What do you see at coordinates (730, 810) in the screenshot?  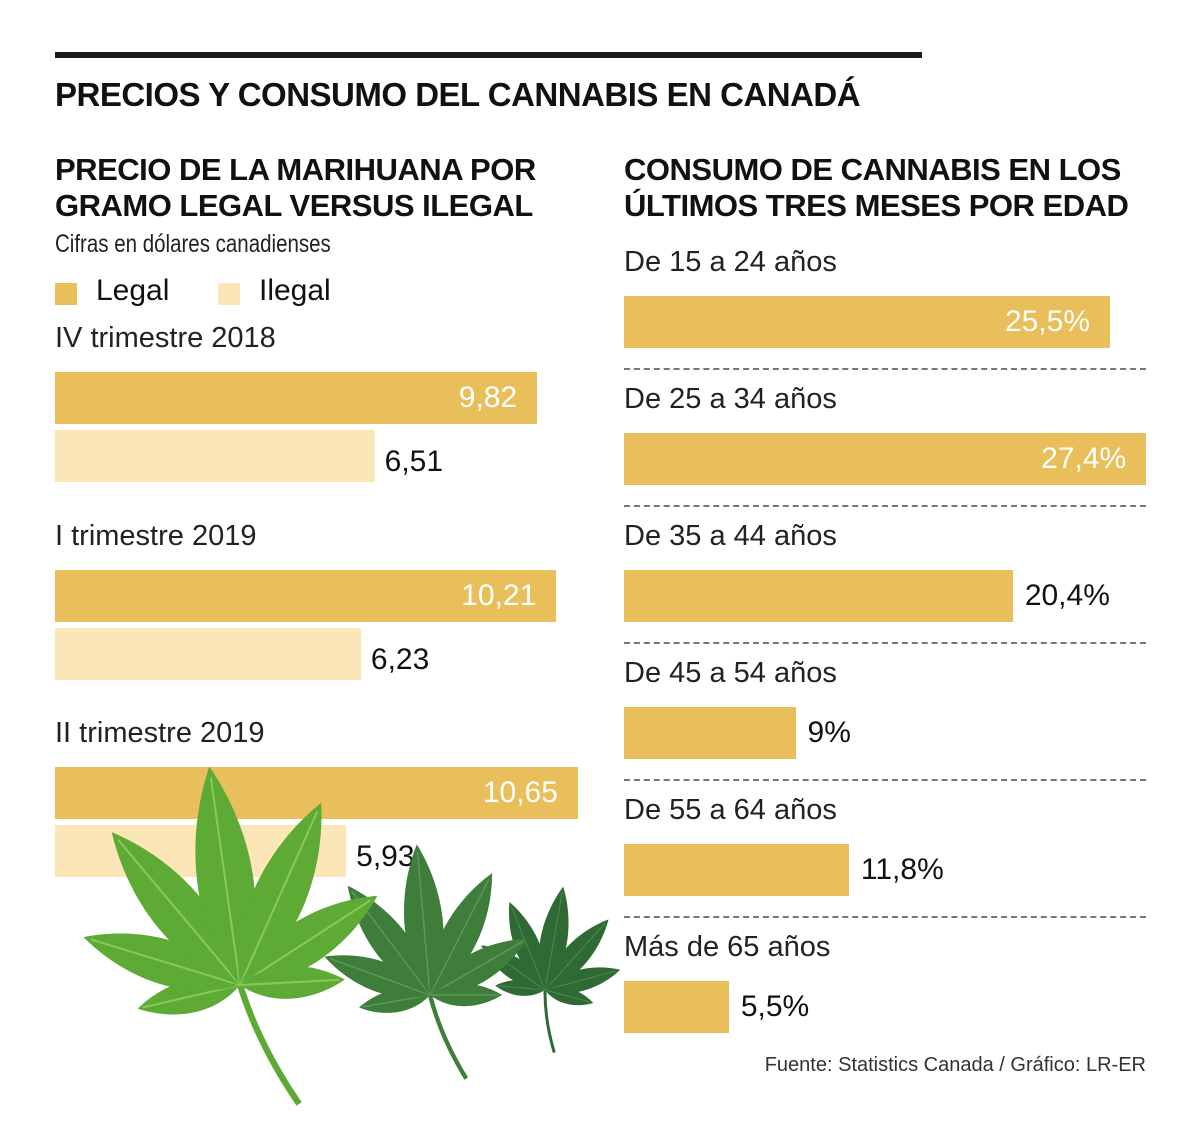 I see `category-label: De 55 a 64 años` at bounding box center [730, 810].